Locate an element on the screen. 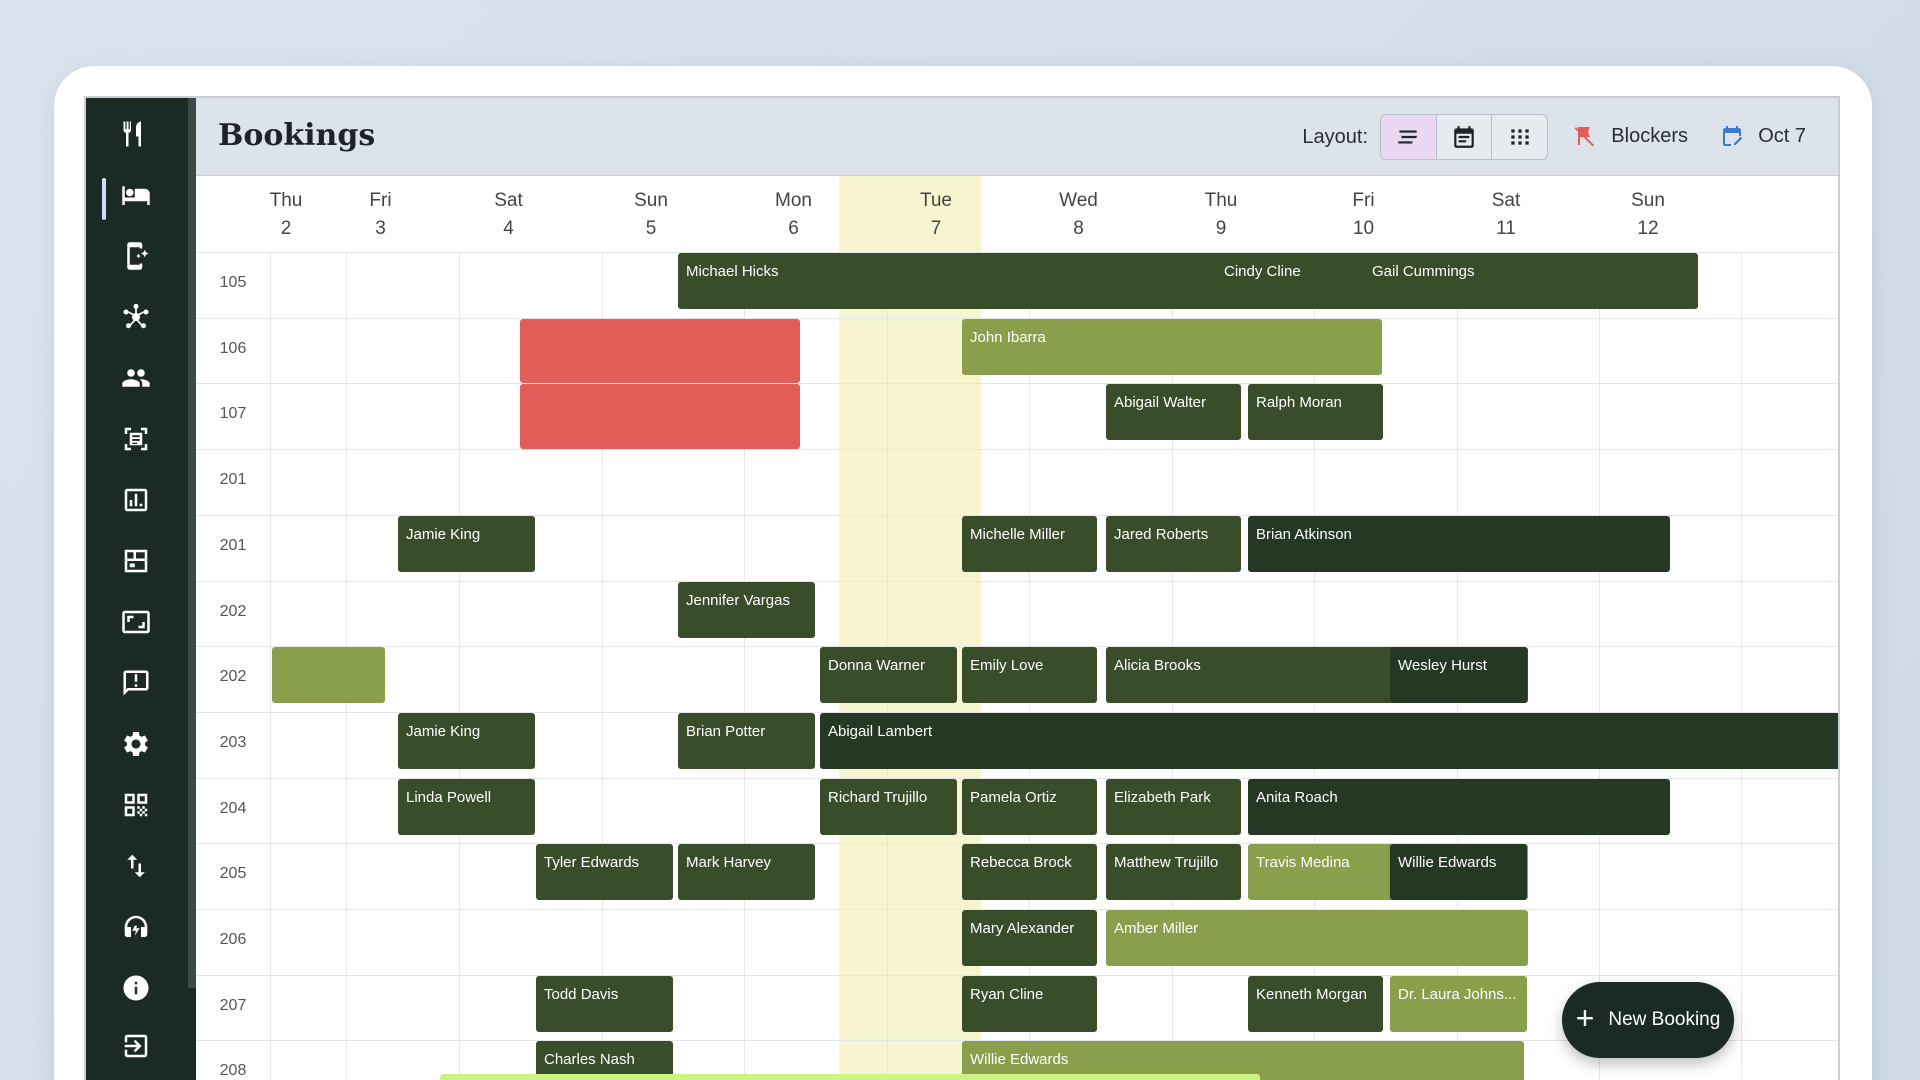 This screenshot has width=1920, height=1080. day-date: 5 is located at coordinates (651, 228).